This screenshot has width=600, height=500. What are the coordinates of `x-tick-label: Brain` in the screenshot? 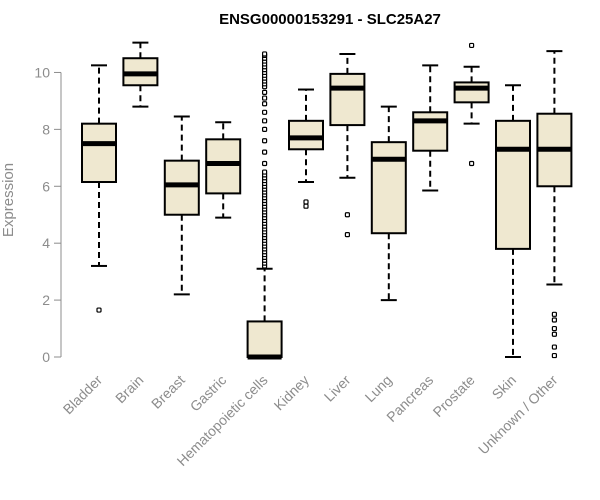 It's located at (129, 389).